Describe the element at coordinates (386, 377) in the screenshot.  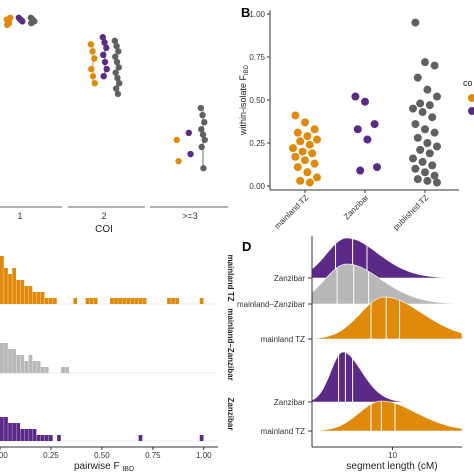
I see `d-ridge-zanzibar` at that location.